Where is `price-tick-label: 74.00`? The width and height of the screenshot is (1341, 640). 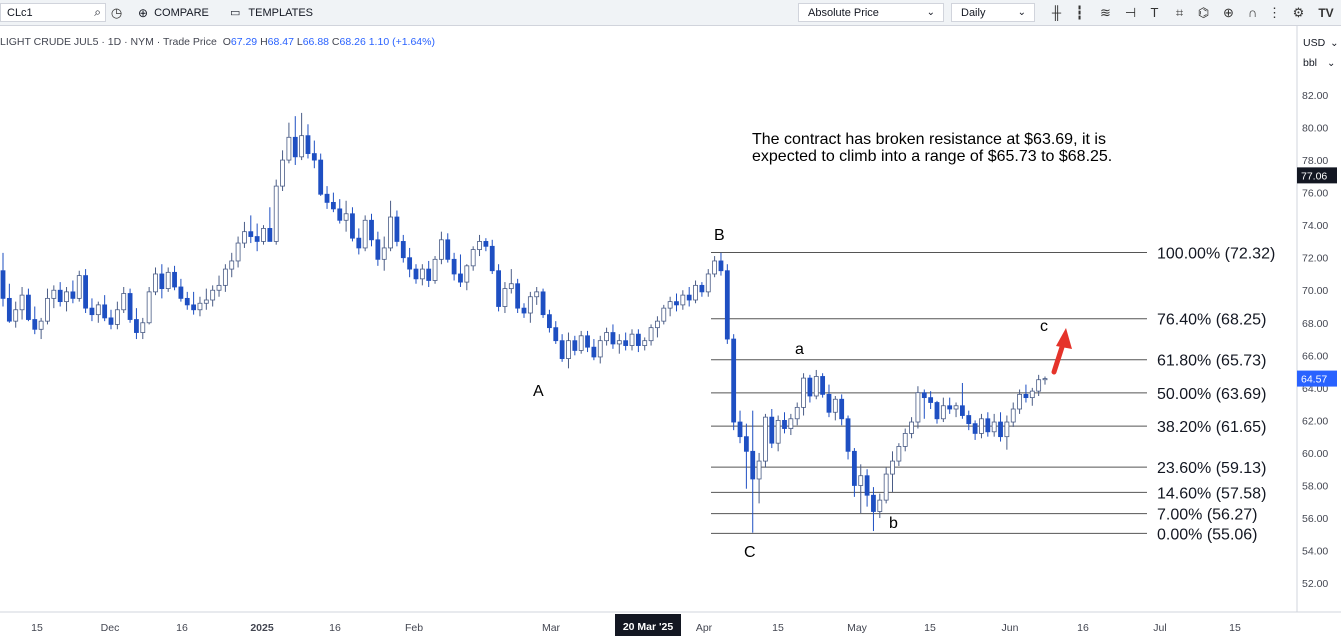 price-tick-label: 74.00 is located at coordinates (1315, 226).